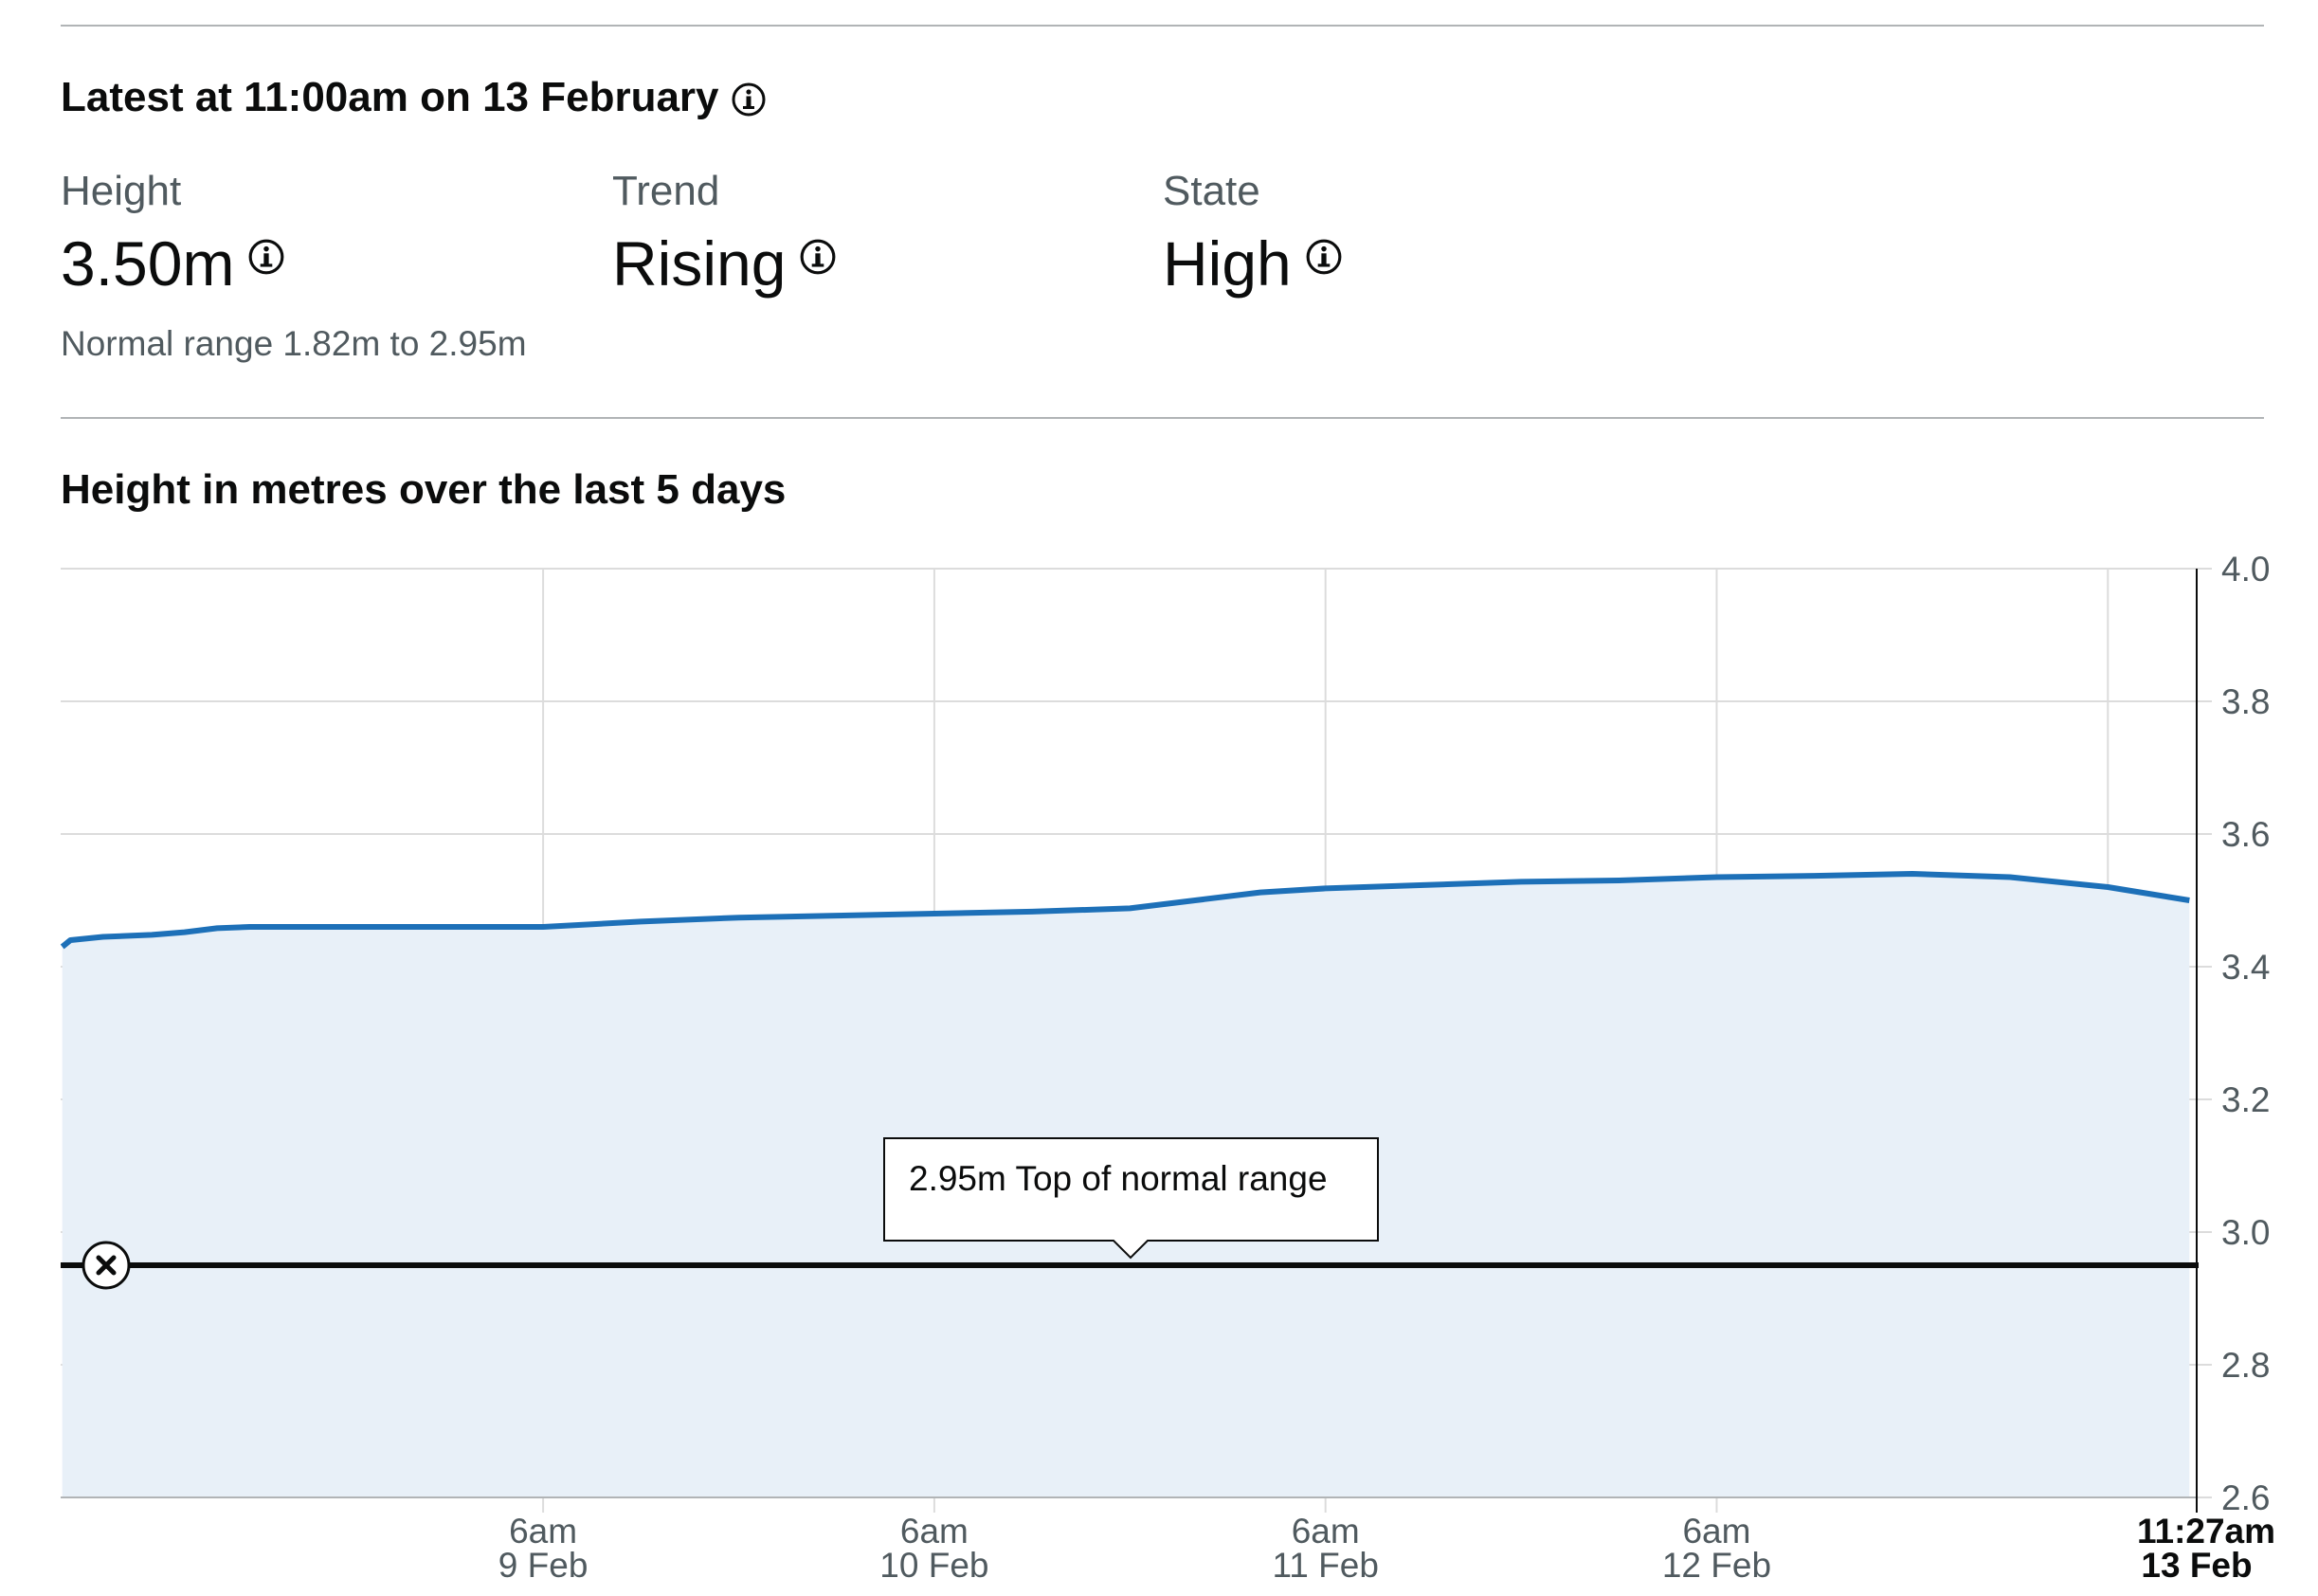  What do you see at coordinates (266, 257) in the screenshot?
I see `height-info-icon` at bounding box center [266, 257].